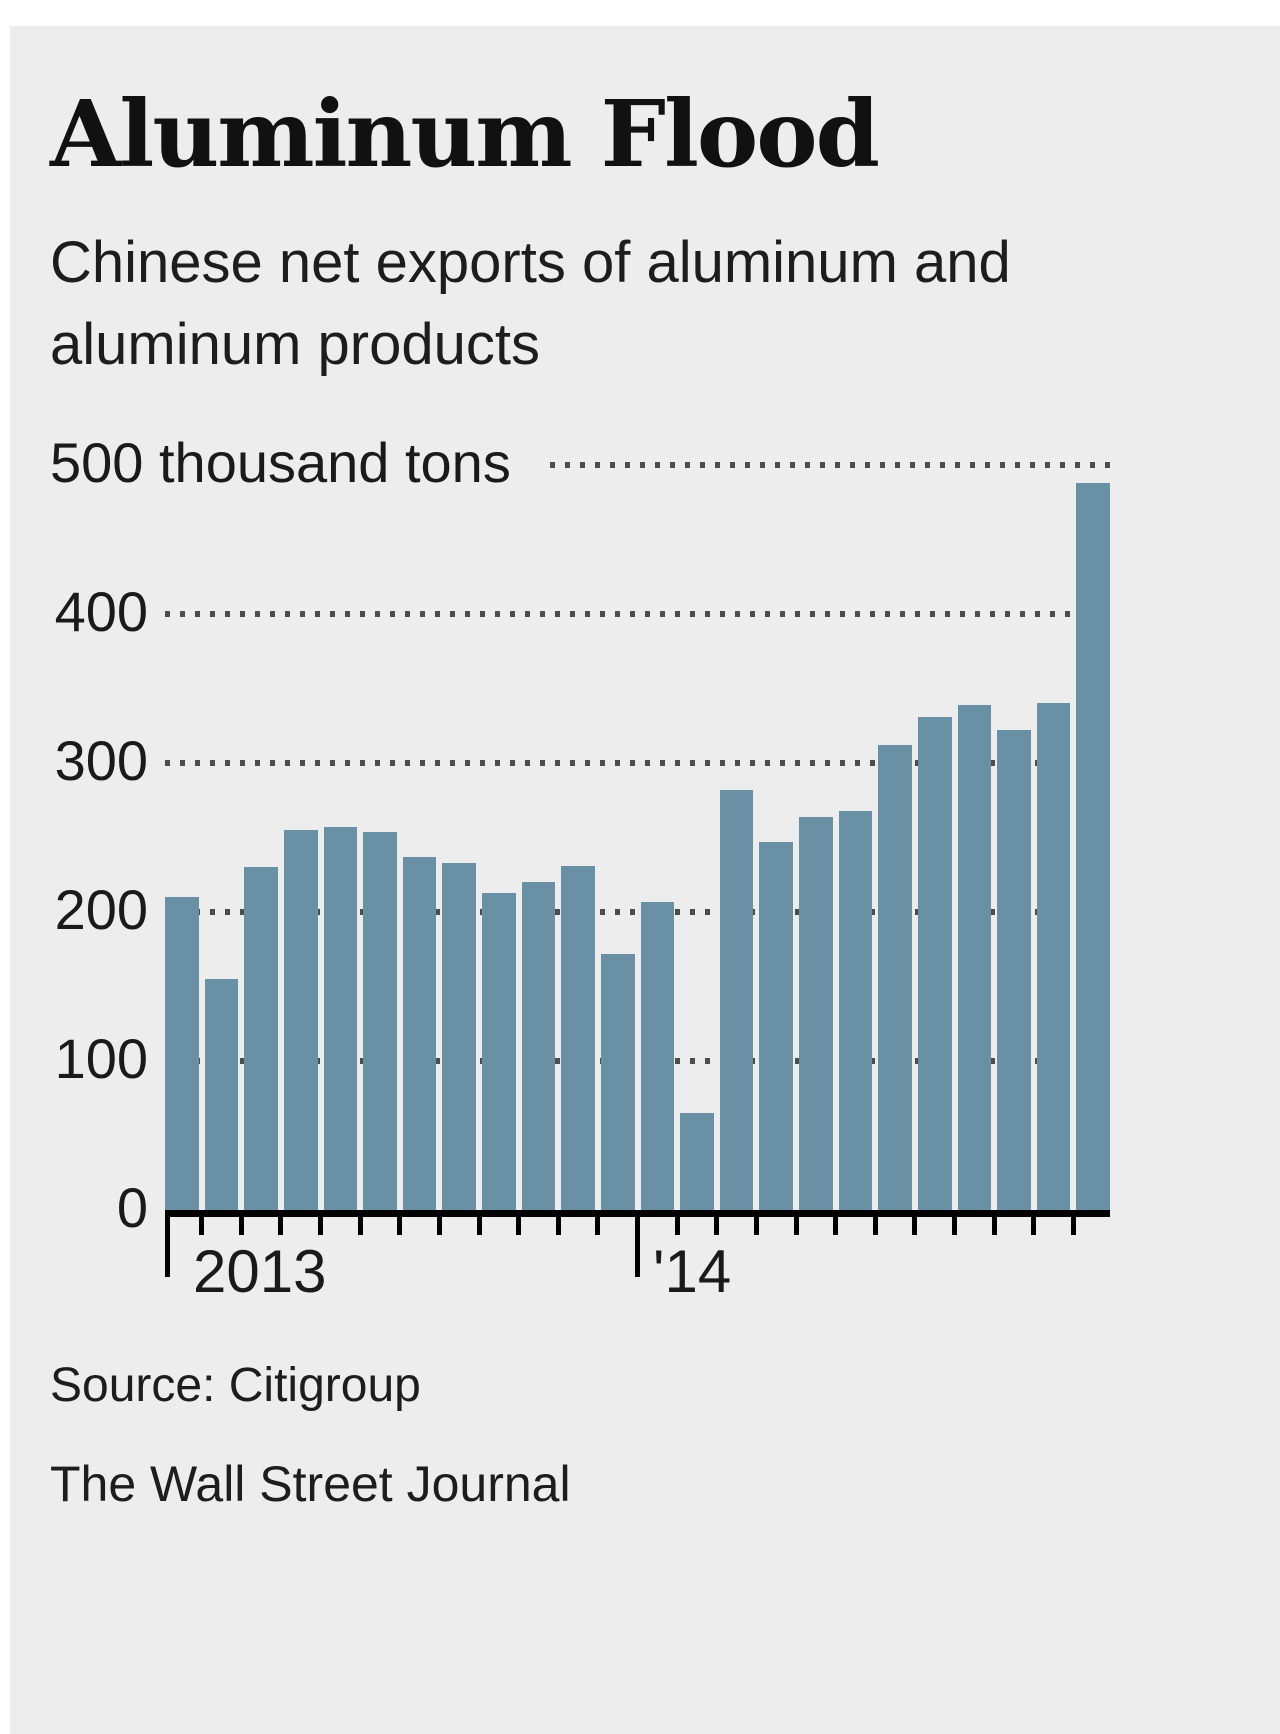 The width and height of the screenshot is (1280, 1734). What do you see at coordinates (280, 462) in the screenshot?
I see `y-axis-top-label: 500 thousand tons` at bounding box center [280, 462].